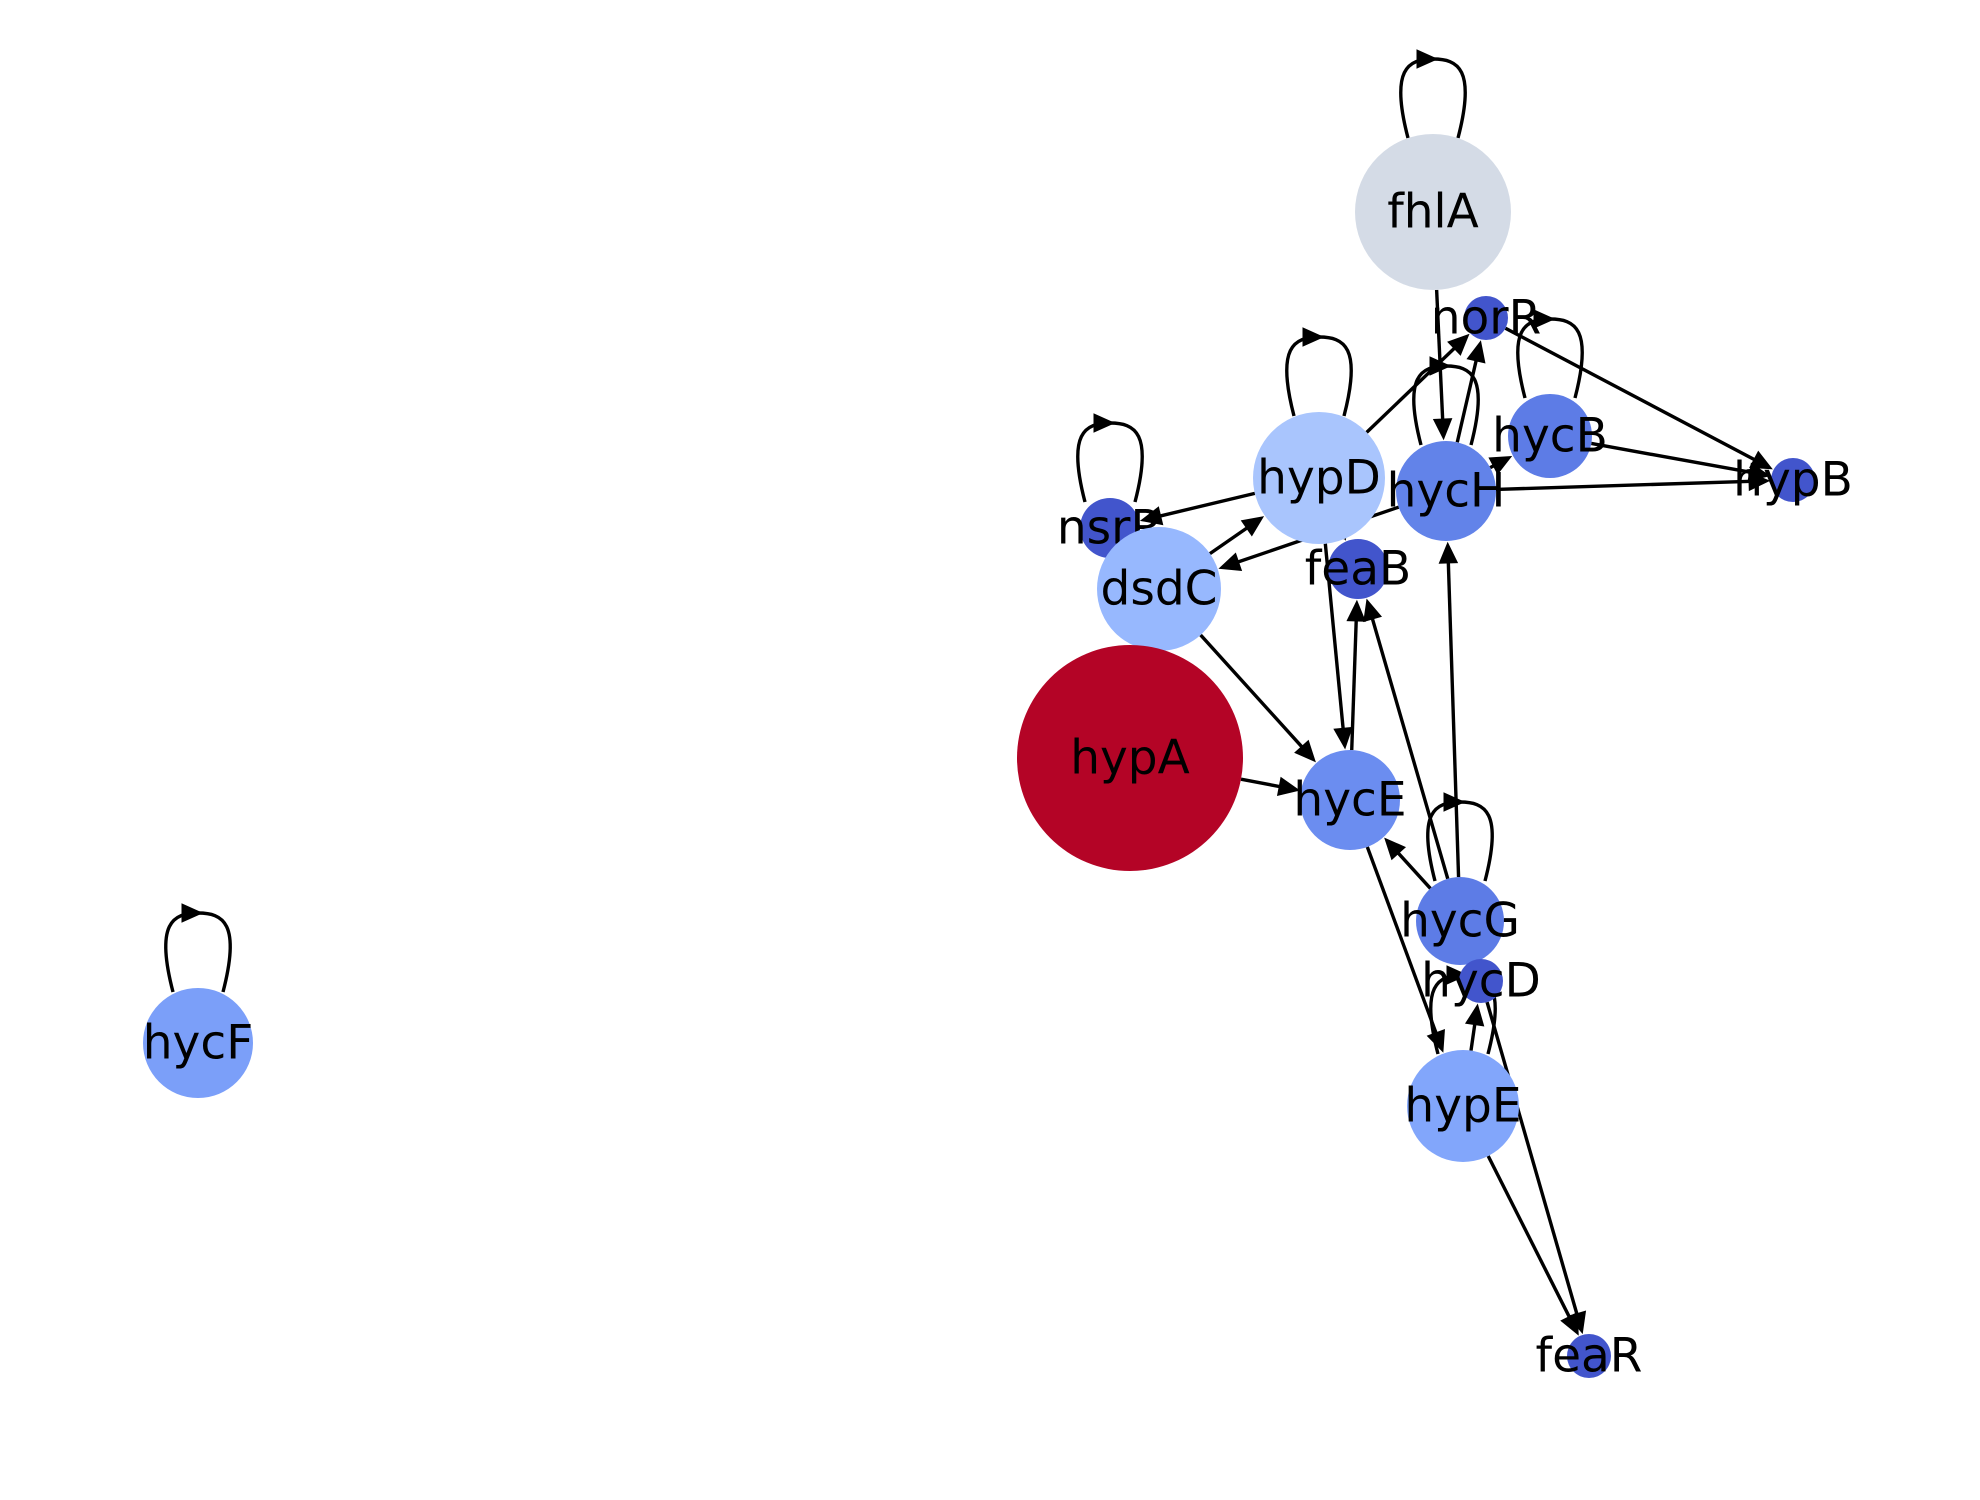 This screenshot has height=1500, width=1980. I want to click on edge-hypE-to-hycD, so click(1474, 1027).